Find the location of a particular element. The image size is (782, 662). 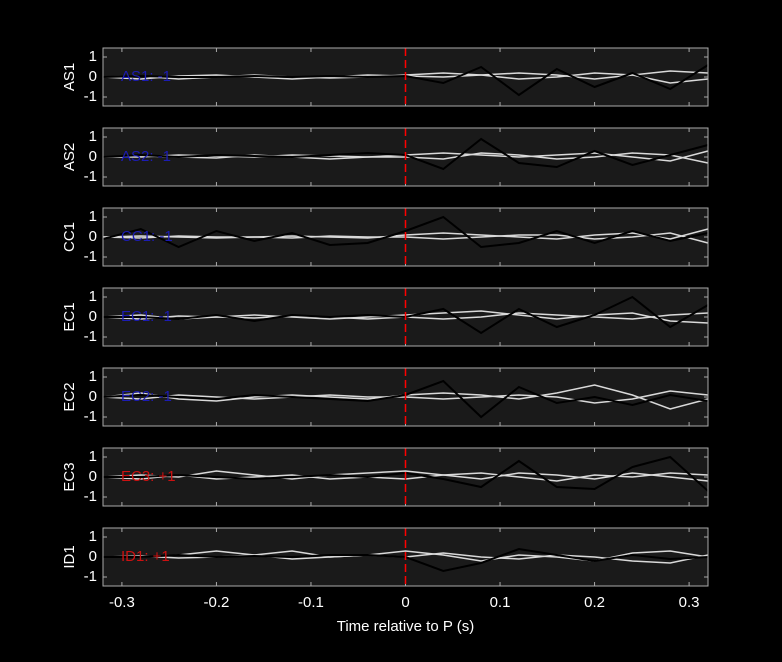

x-tick-label: 0.2 is located at coordinates (594, 602).